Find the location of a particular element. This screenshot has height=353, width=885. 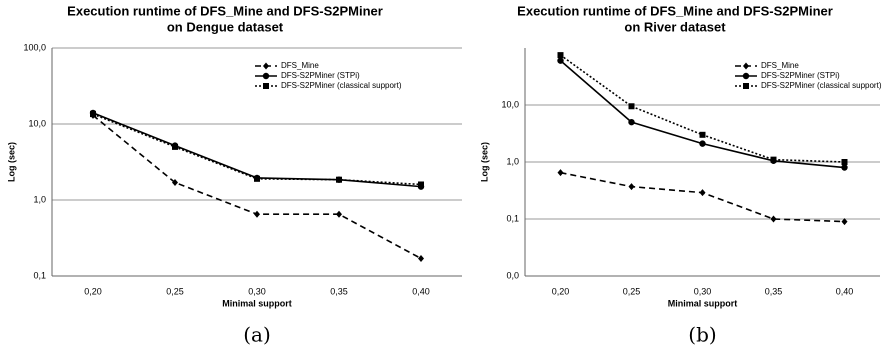

chart-title: on River dataset is located at coordinates (675, 26).